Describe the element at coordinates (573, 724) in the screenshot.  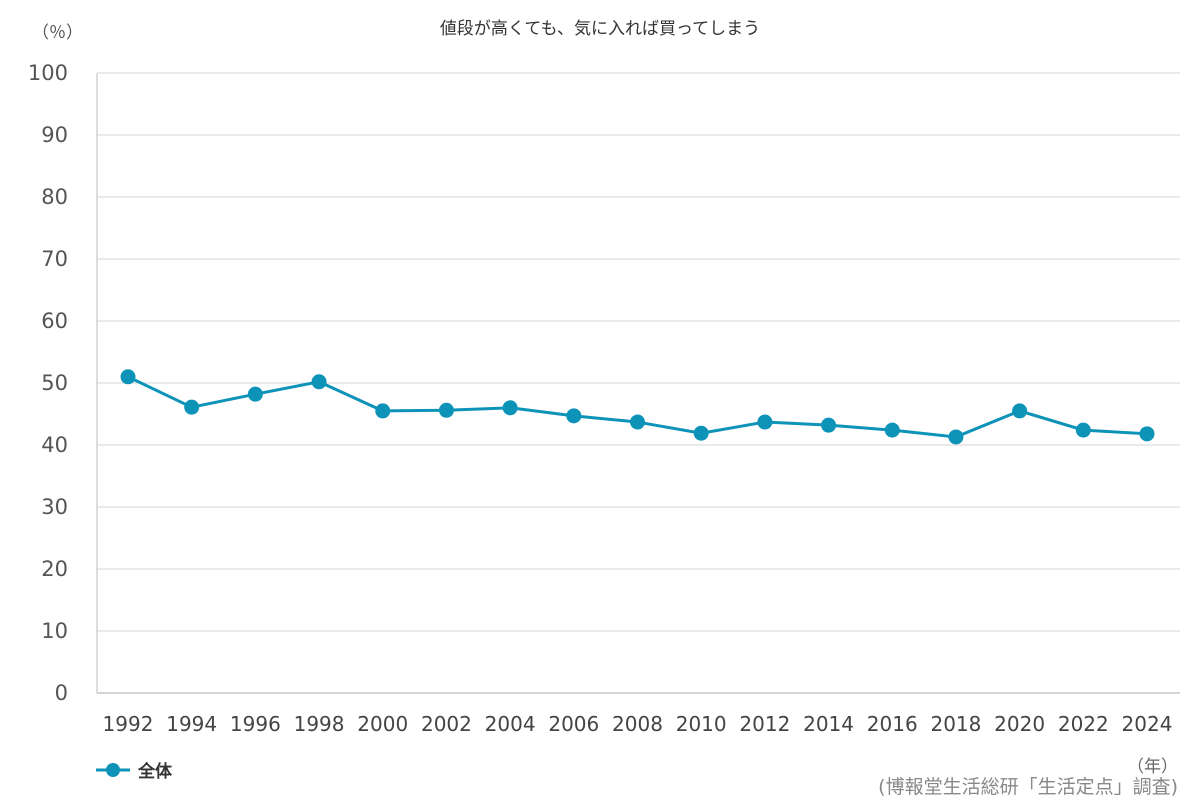
I see `x-tick-label: 2006` at that location.